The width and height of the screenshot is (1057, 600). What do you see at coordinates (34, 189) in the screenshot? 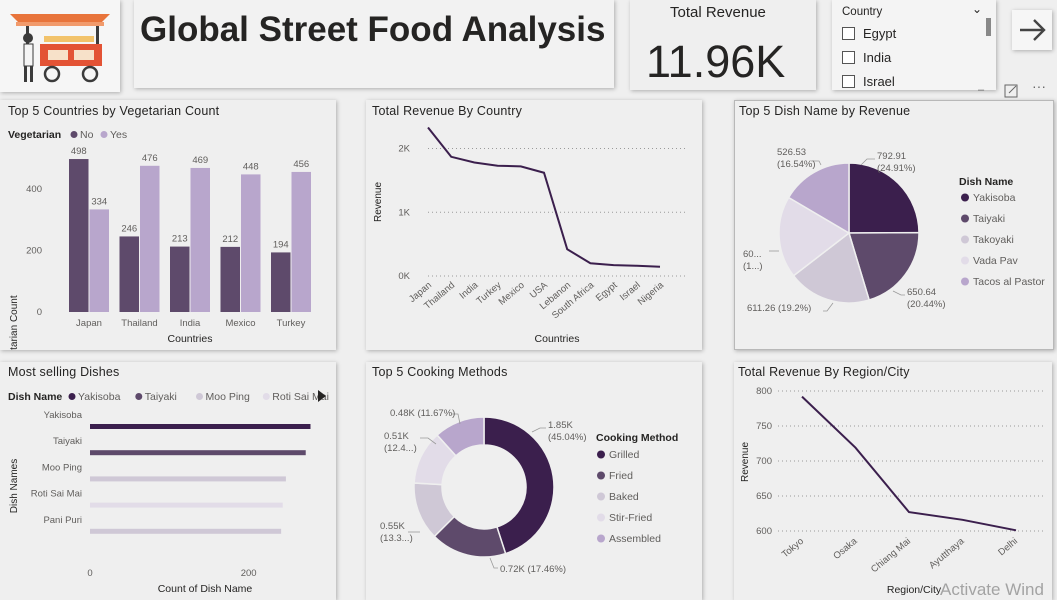
I see `y-tick-label: 400` at bounding box center [34, 189].